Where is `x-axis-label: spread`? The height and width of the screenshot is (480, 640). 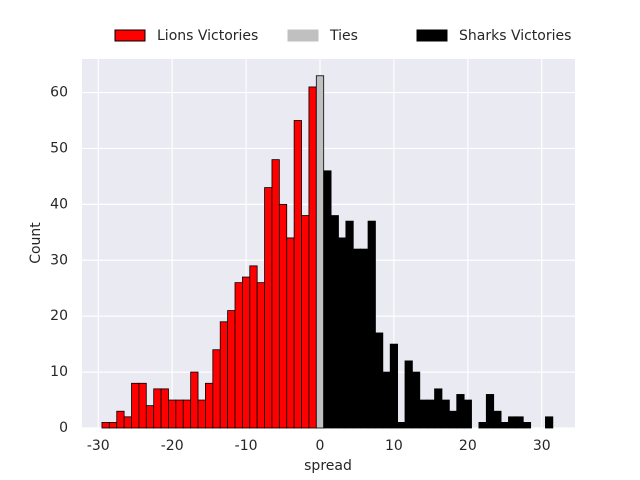
x-axis-label: spread is located at coordinates (328, 466).